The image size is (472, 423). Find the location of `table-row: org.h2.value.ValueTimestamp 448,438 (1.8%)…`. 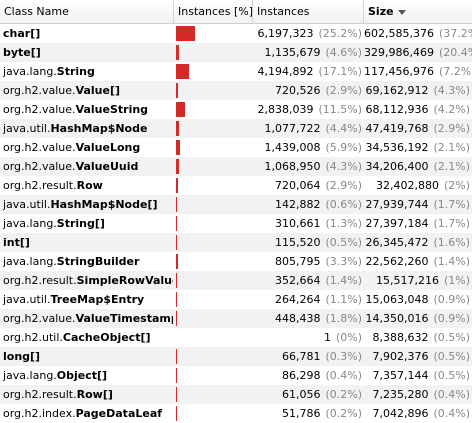

table-row: org.h2.value.ValueTimestamp 448,438 (1.8%)… is located at coordinates (236, 318).